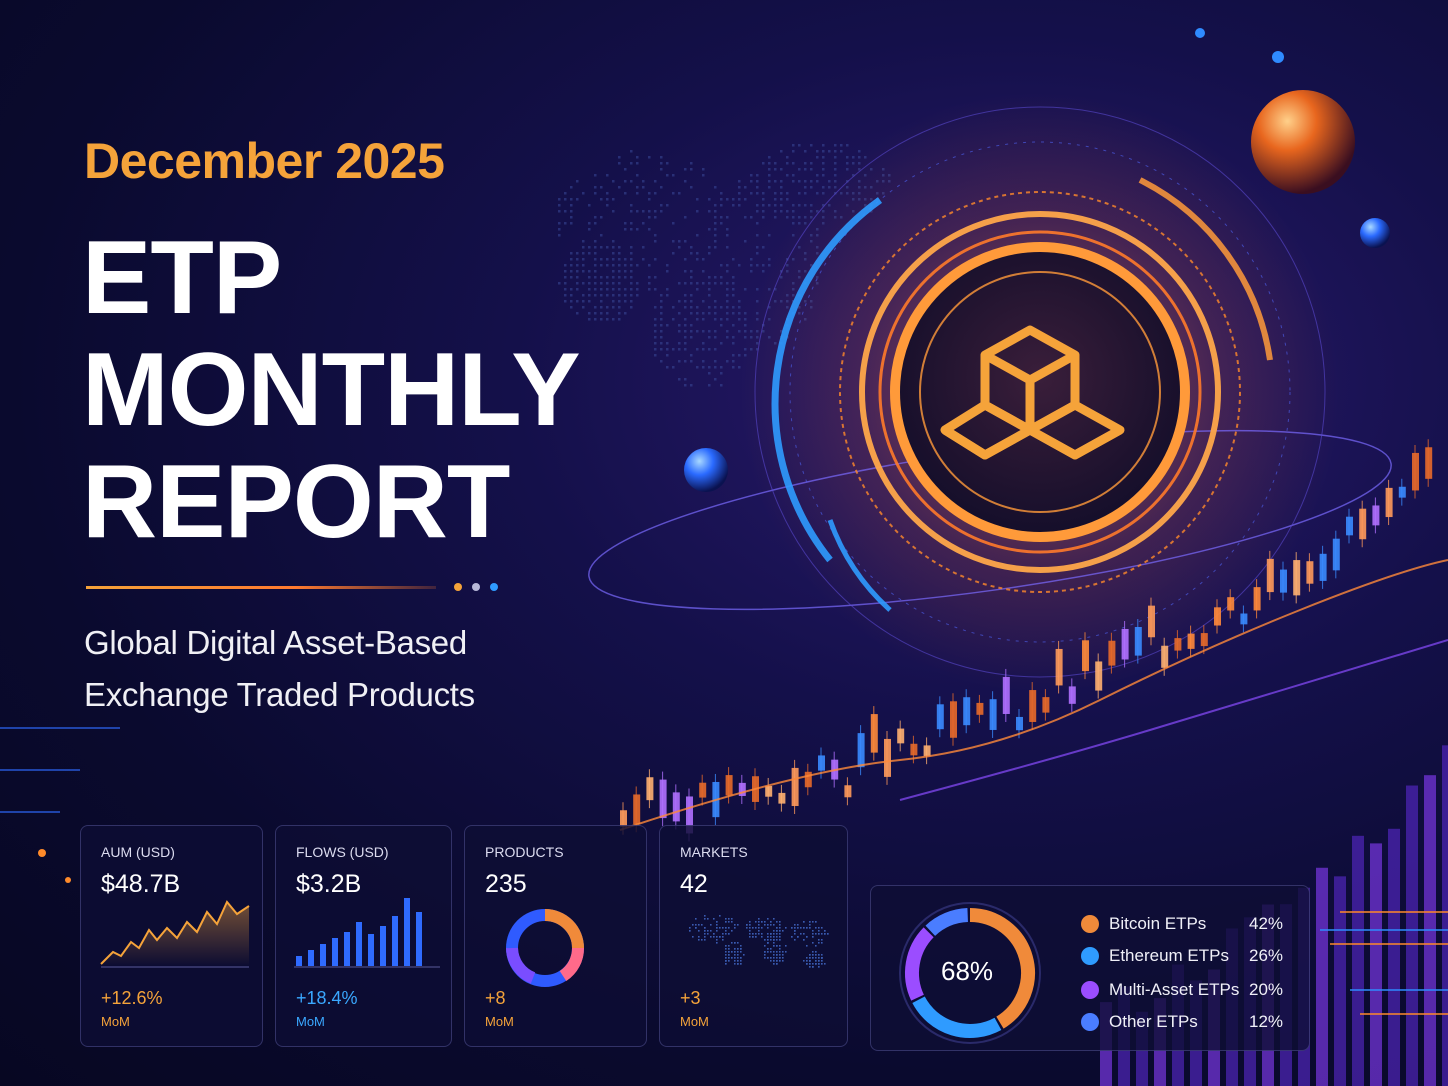 Image resolution: width=1448 pixels, height=1086 pixels. I want to click on breakdown-donut, so click(970, 973).